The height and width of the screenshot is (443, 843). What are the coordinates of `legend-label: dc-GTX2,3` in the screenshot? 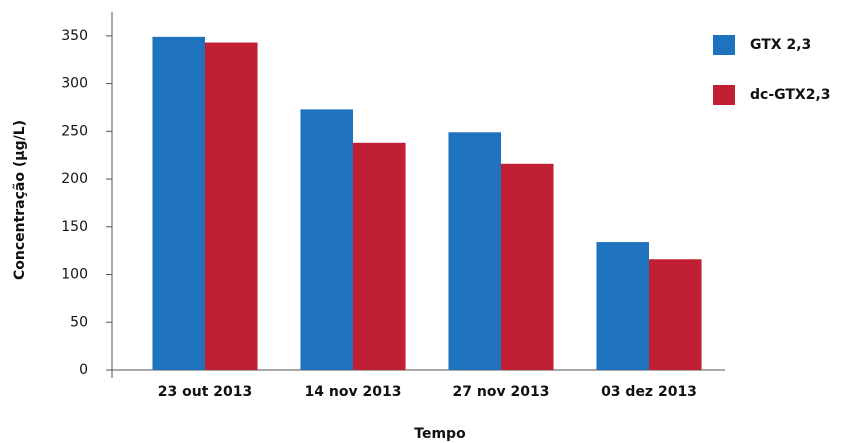 It's located at (790, 95).